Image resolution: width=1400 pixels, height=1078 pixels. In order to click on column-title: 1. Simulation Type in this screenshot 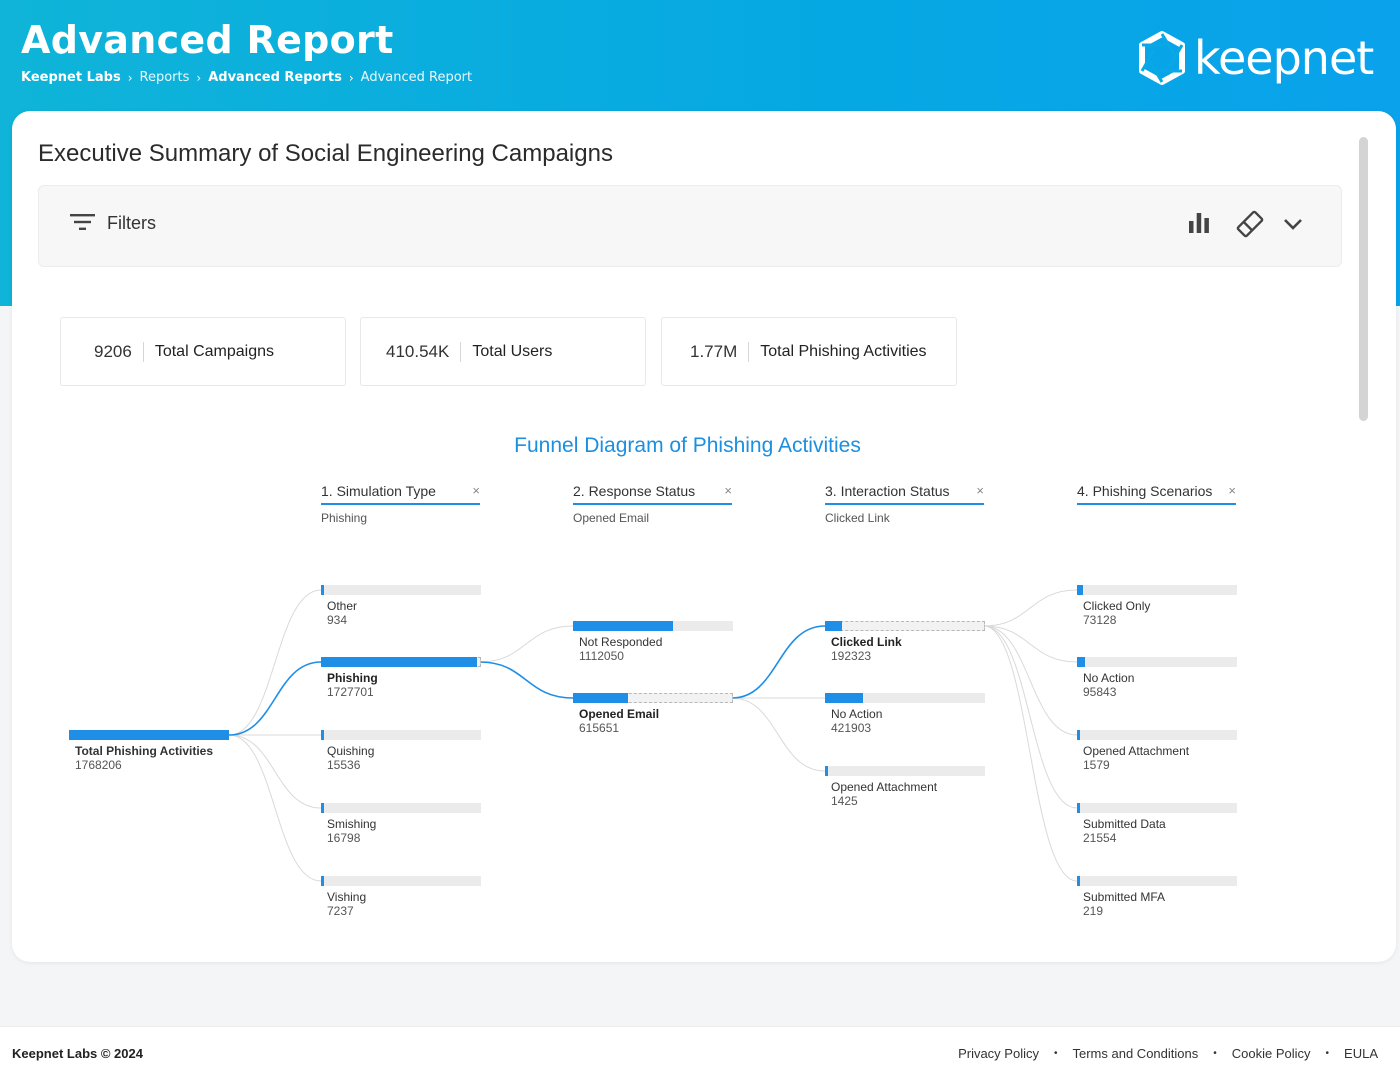, I will do `click(378, 491)`.